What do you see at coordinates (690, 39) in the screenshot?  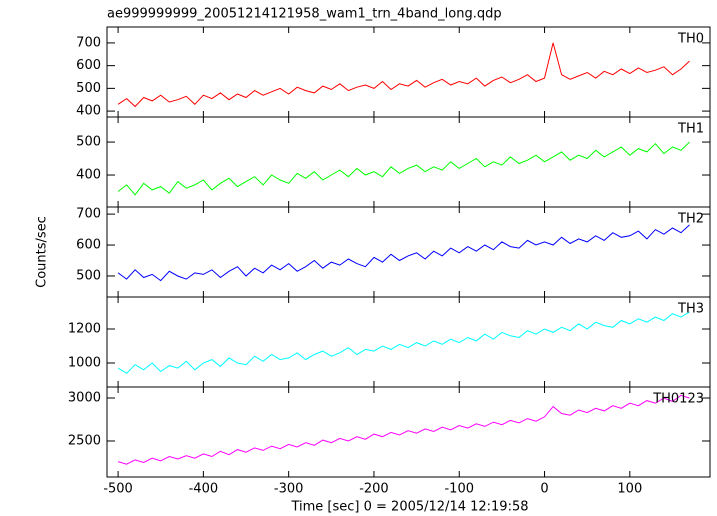 I see `series-label: TH0` at bounding box center [690, 39].